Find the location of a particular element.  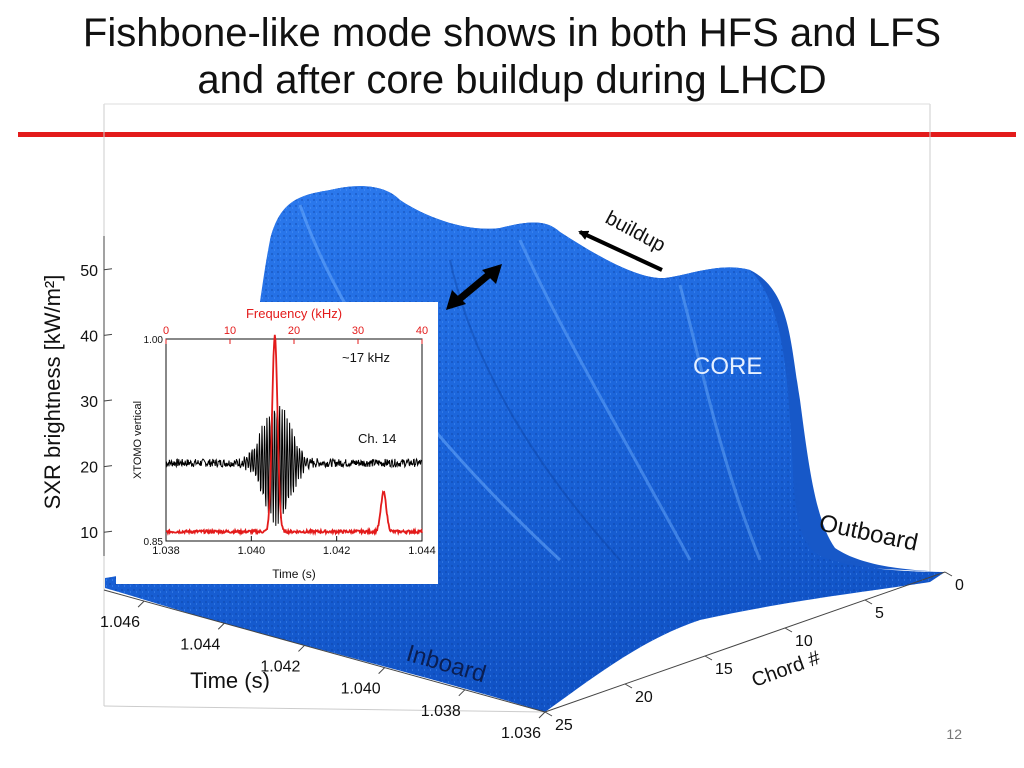

inset-x2-axis-label: Frequency (kHz) is located at coordinates (294, 313).